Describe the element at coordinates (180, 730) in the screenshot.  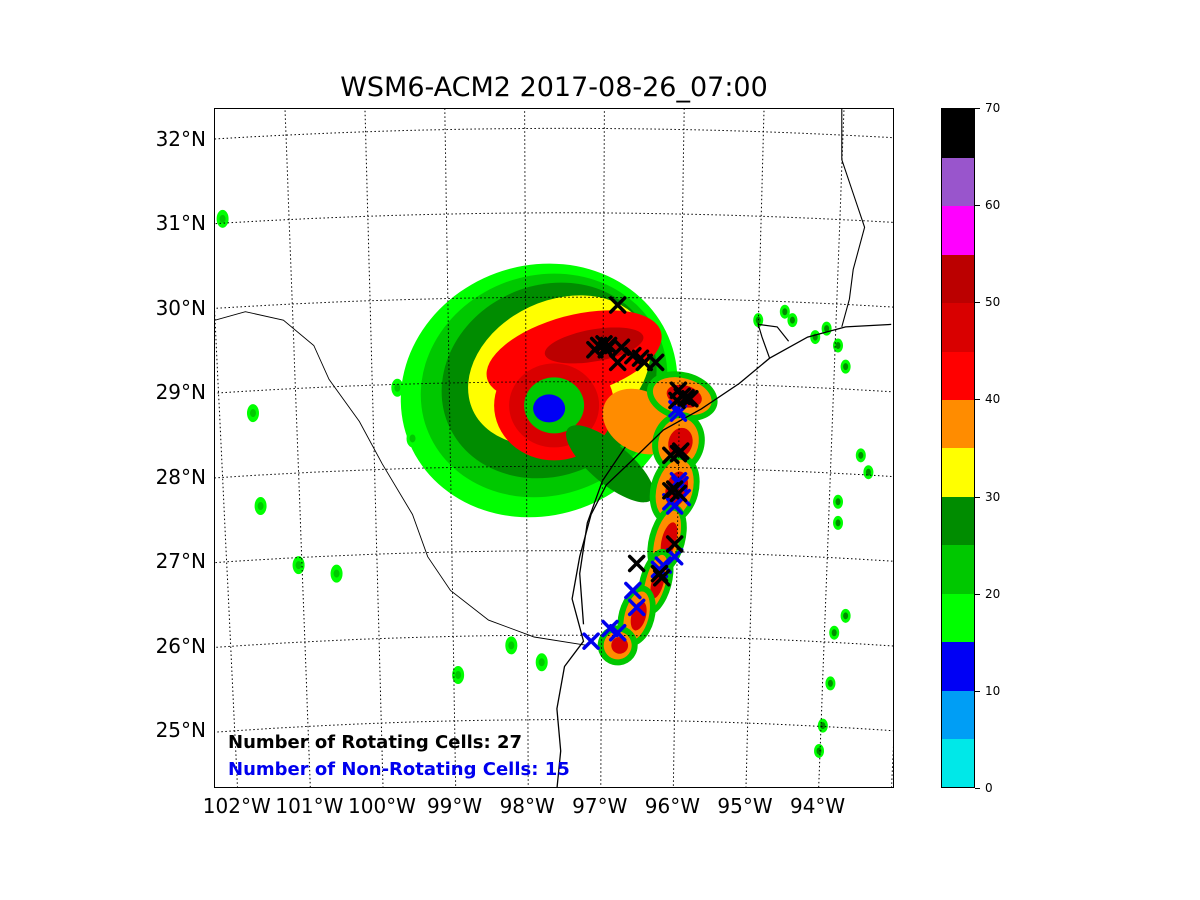
I see `latitude-label: 25°N` at that location.